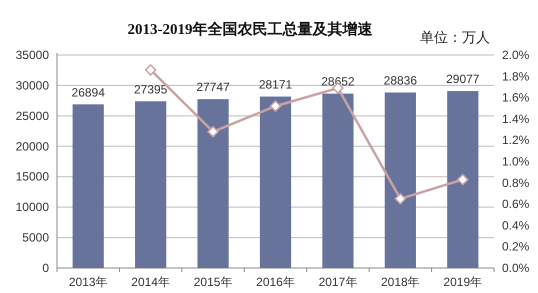  I want to click on x-tick-label: 2014年, so click(150, 282).